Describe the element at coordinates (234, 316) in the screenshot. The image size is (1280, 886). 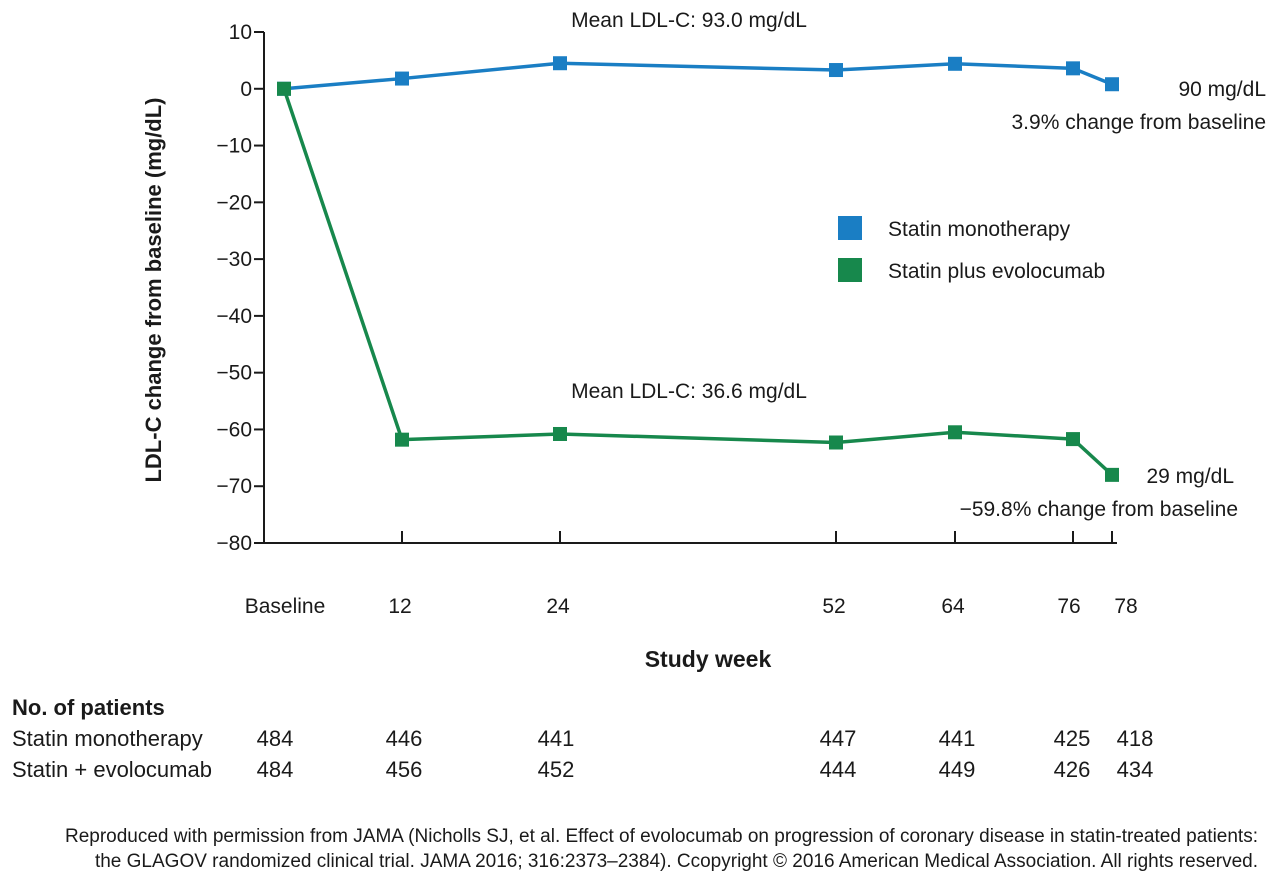
I see `y-tick-label: −40` at that location.